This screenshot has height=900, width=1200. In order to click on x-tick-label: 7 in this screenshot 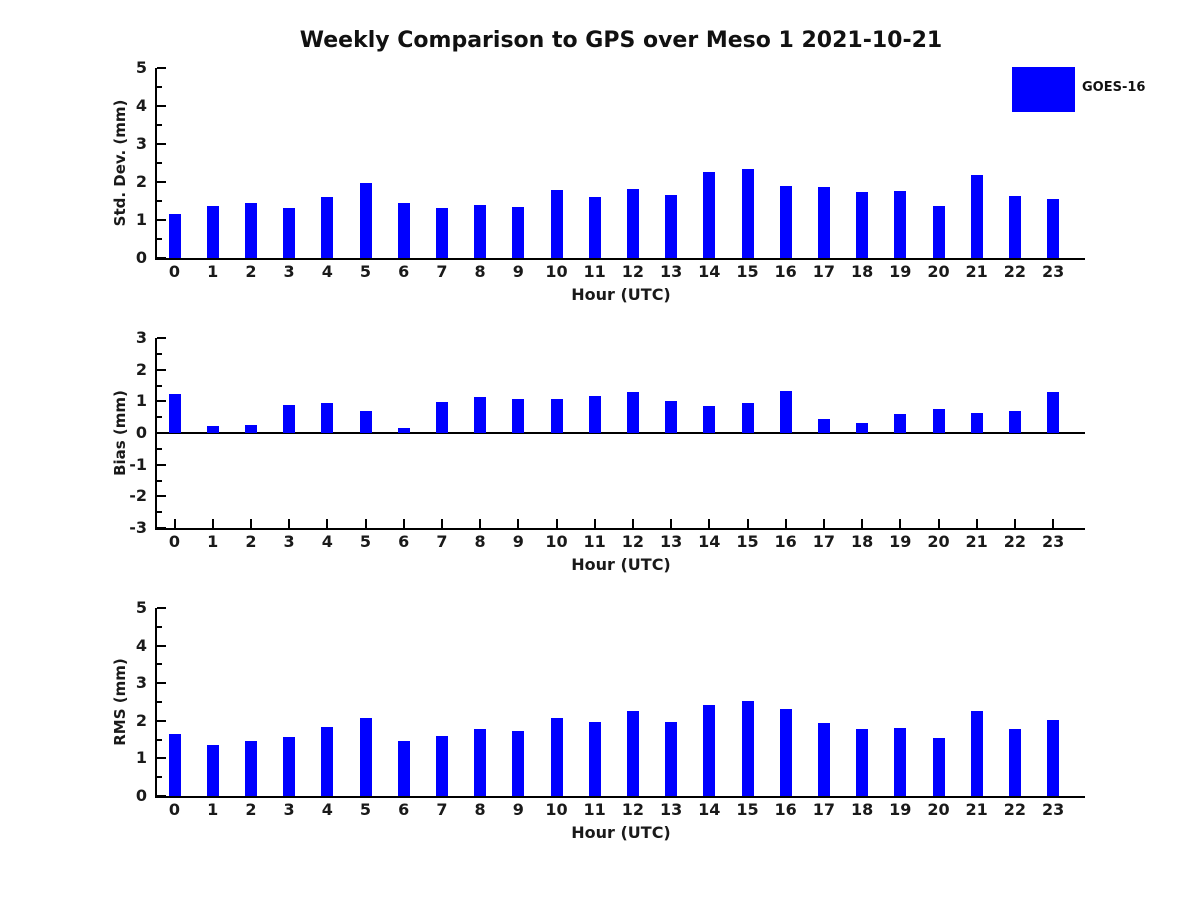, I will do `click(442, 809)`.